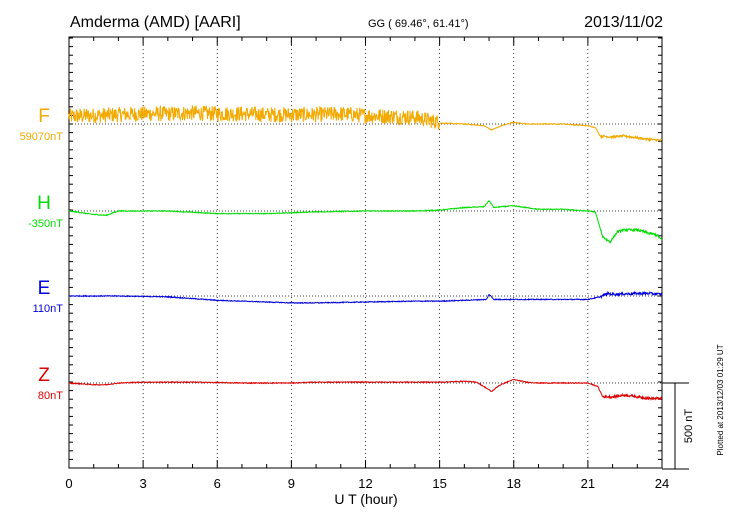  Describe the element at coordinates (689, 426) in the screenshot. I see `scale-bar-label: 500 nT` at that location.